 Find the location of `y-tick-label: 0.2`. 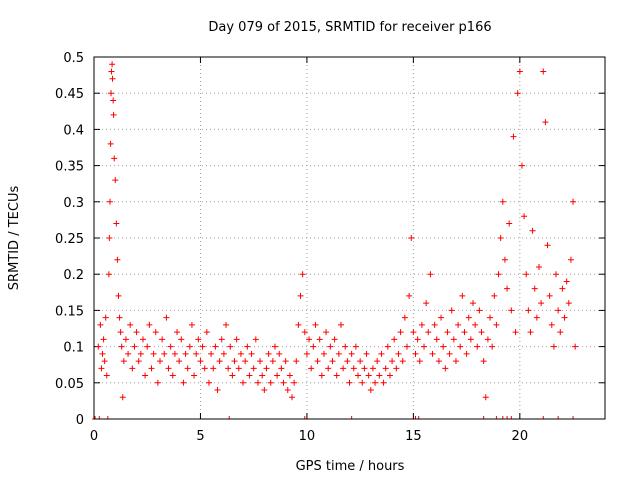

y-tick-label: 0.2 is located at coordinates (73, 275).